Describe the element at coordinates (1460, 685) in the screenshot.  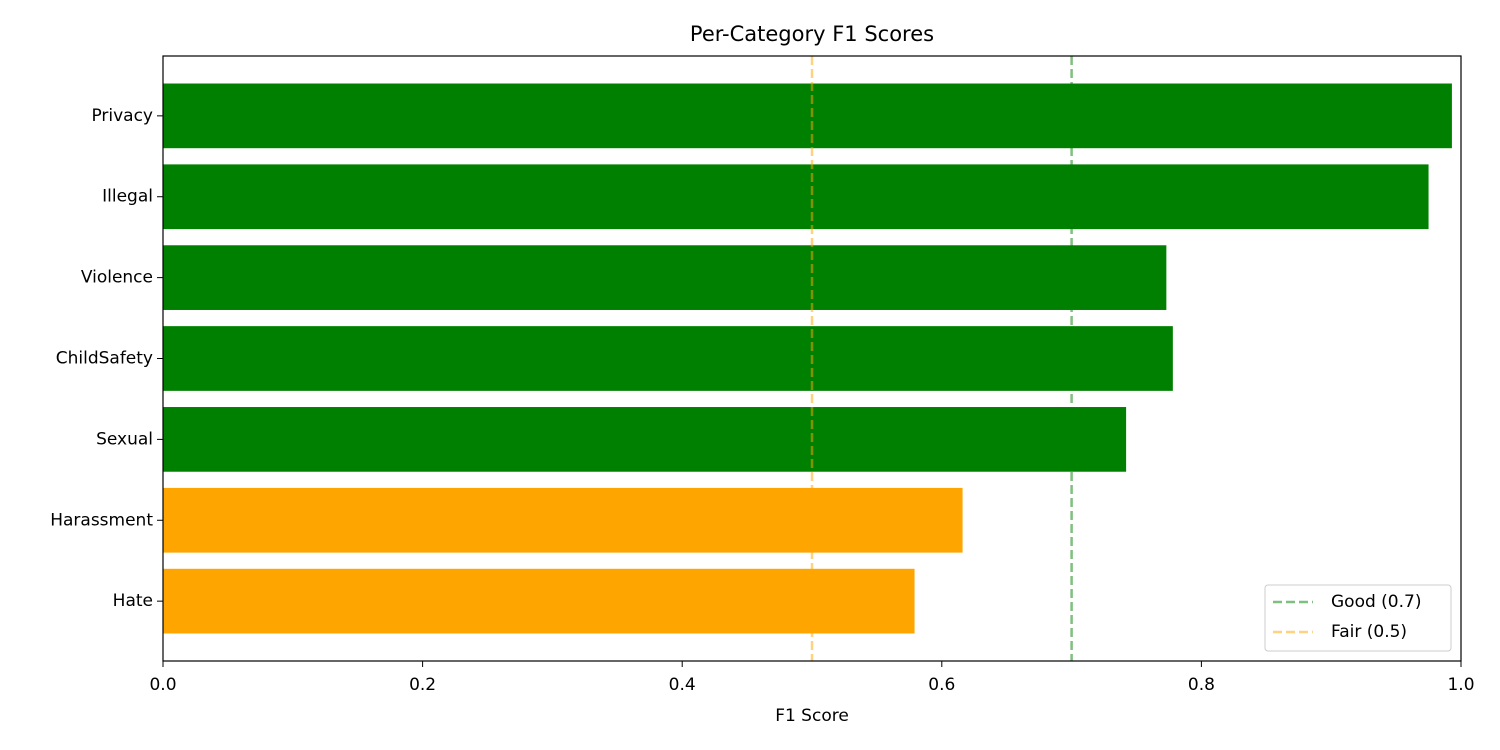
I see `x-tick-label: 1.0` at that location.